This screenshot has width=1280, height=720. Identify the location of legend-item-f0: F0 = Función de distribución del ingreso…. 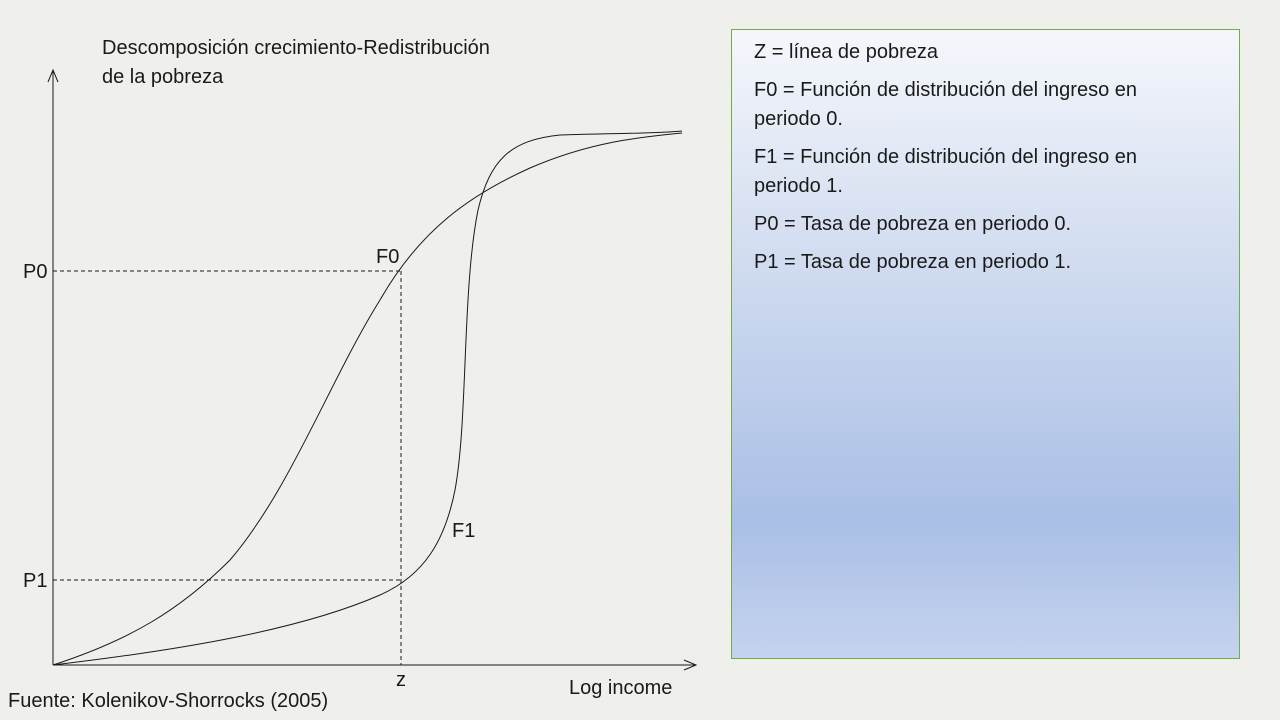
(946, 104).